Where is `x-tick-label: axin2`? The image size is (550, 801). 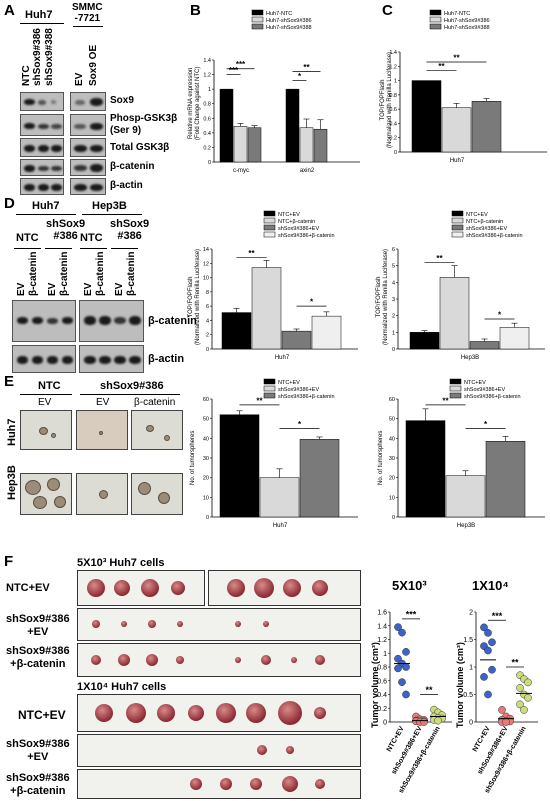
x-tick-label: axin2 is located at coordinates (307, 171).